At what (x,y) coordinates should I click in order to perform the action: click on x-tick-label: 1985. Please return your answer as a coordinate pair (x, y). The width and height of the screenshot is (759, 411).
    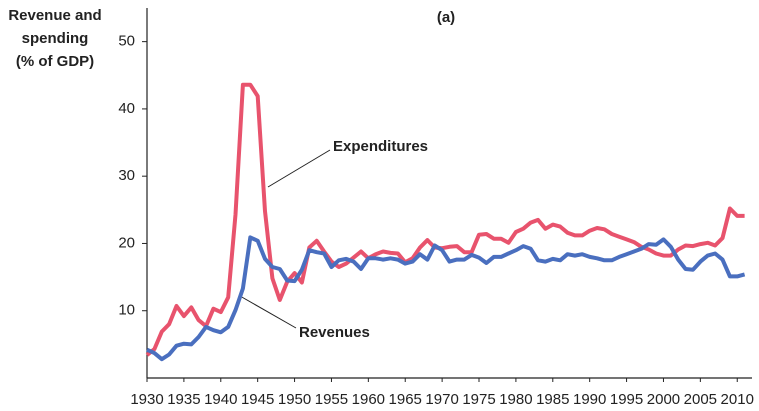
    Looking at the image, I should click on (552, 399).